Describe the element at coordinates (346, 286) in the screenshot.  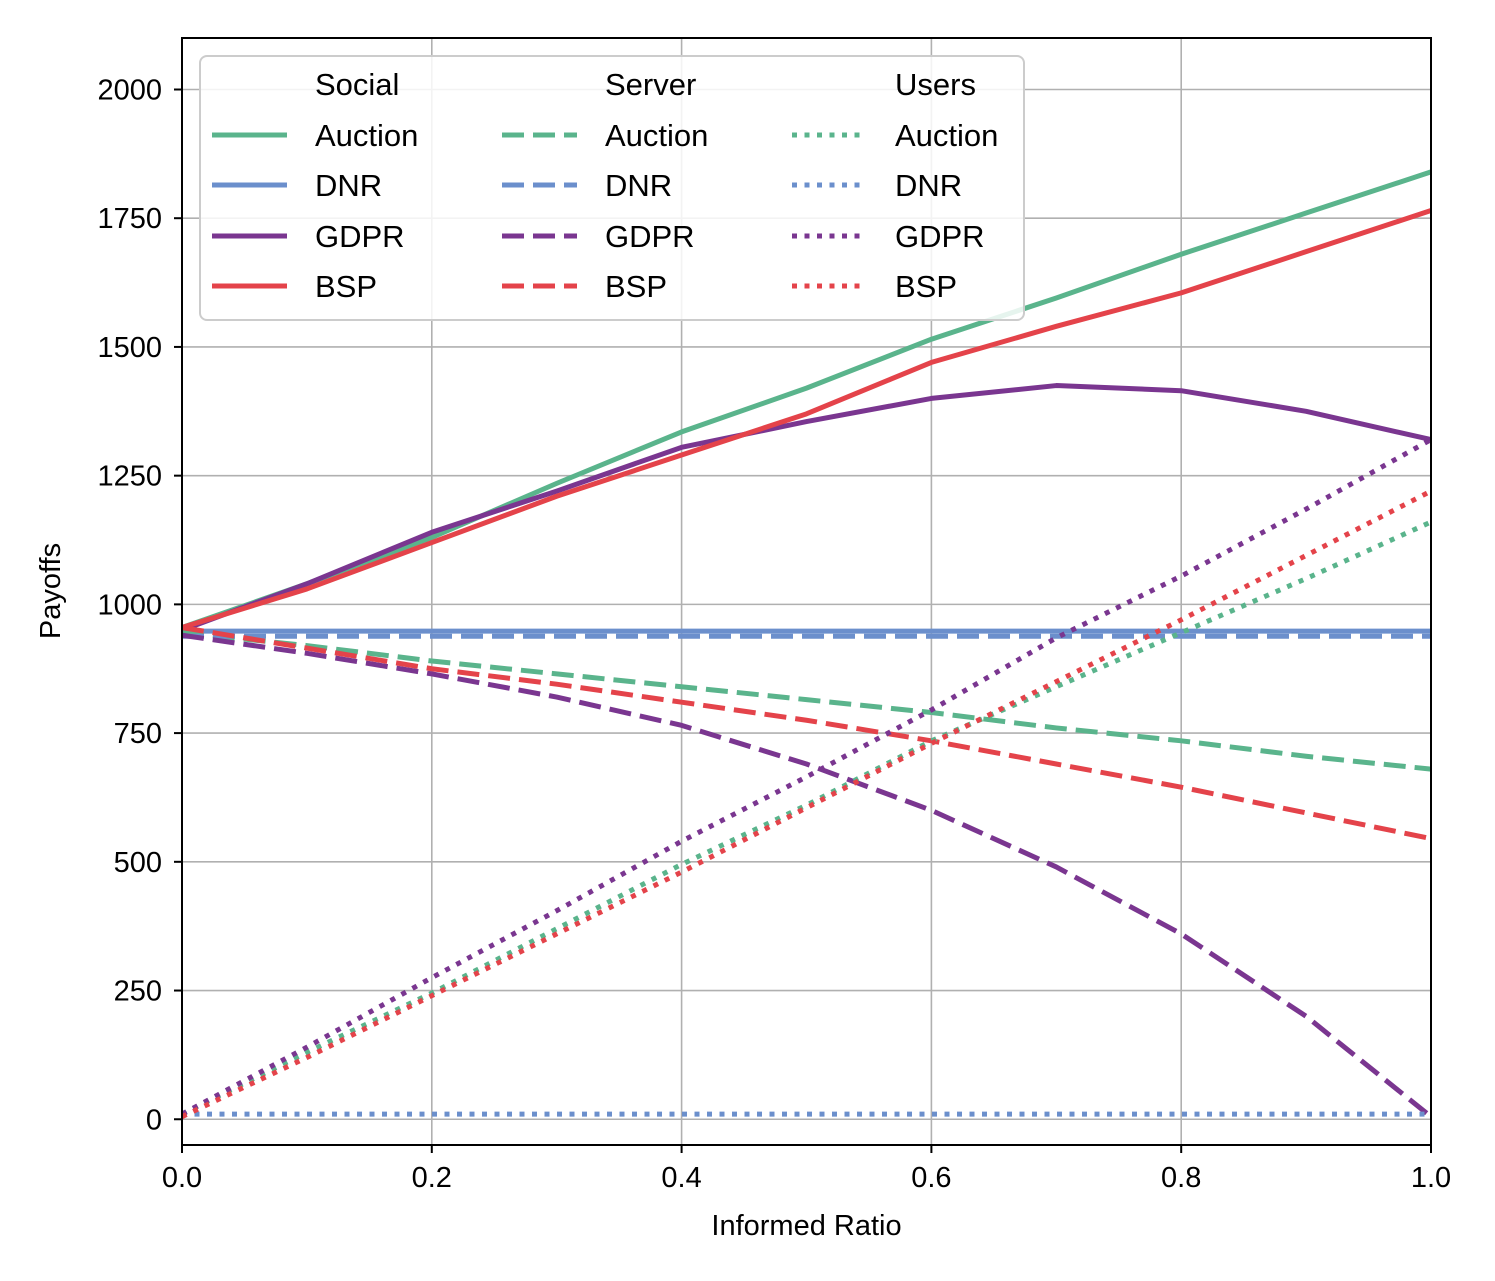
I see `legend-label-social-bsp: BSP` at that location.